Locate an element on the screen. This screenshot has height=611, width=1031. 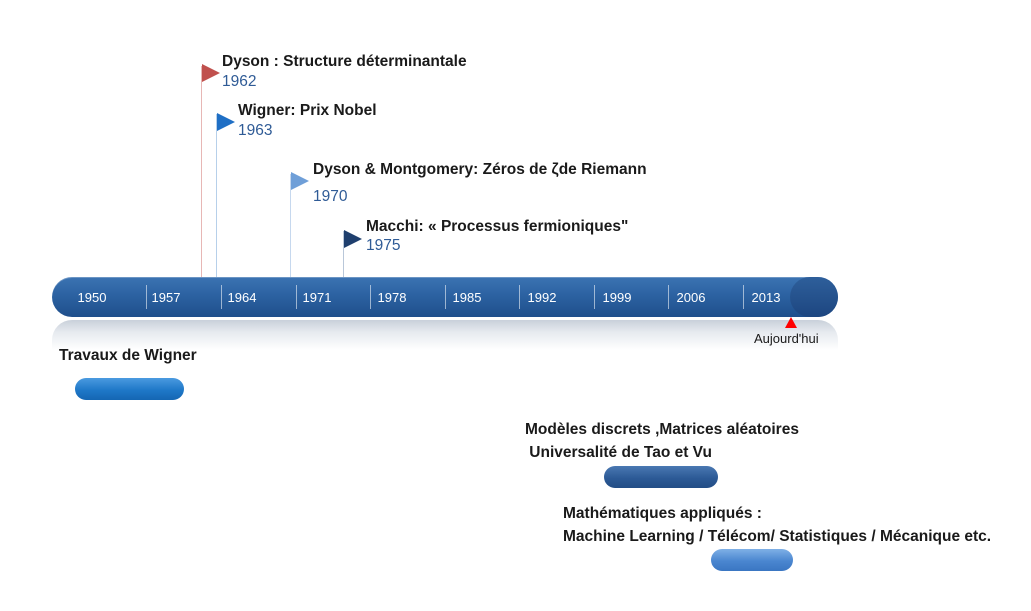
event-pole-1975 is located at coordinates (343, 254).